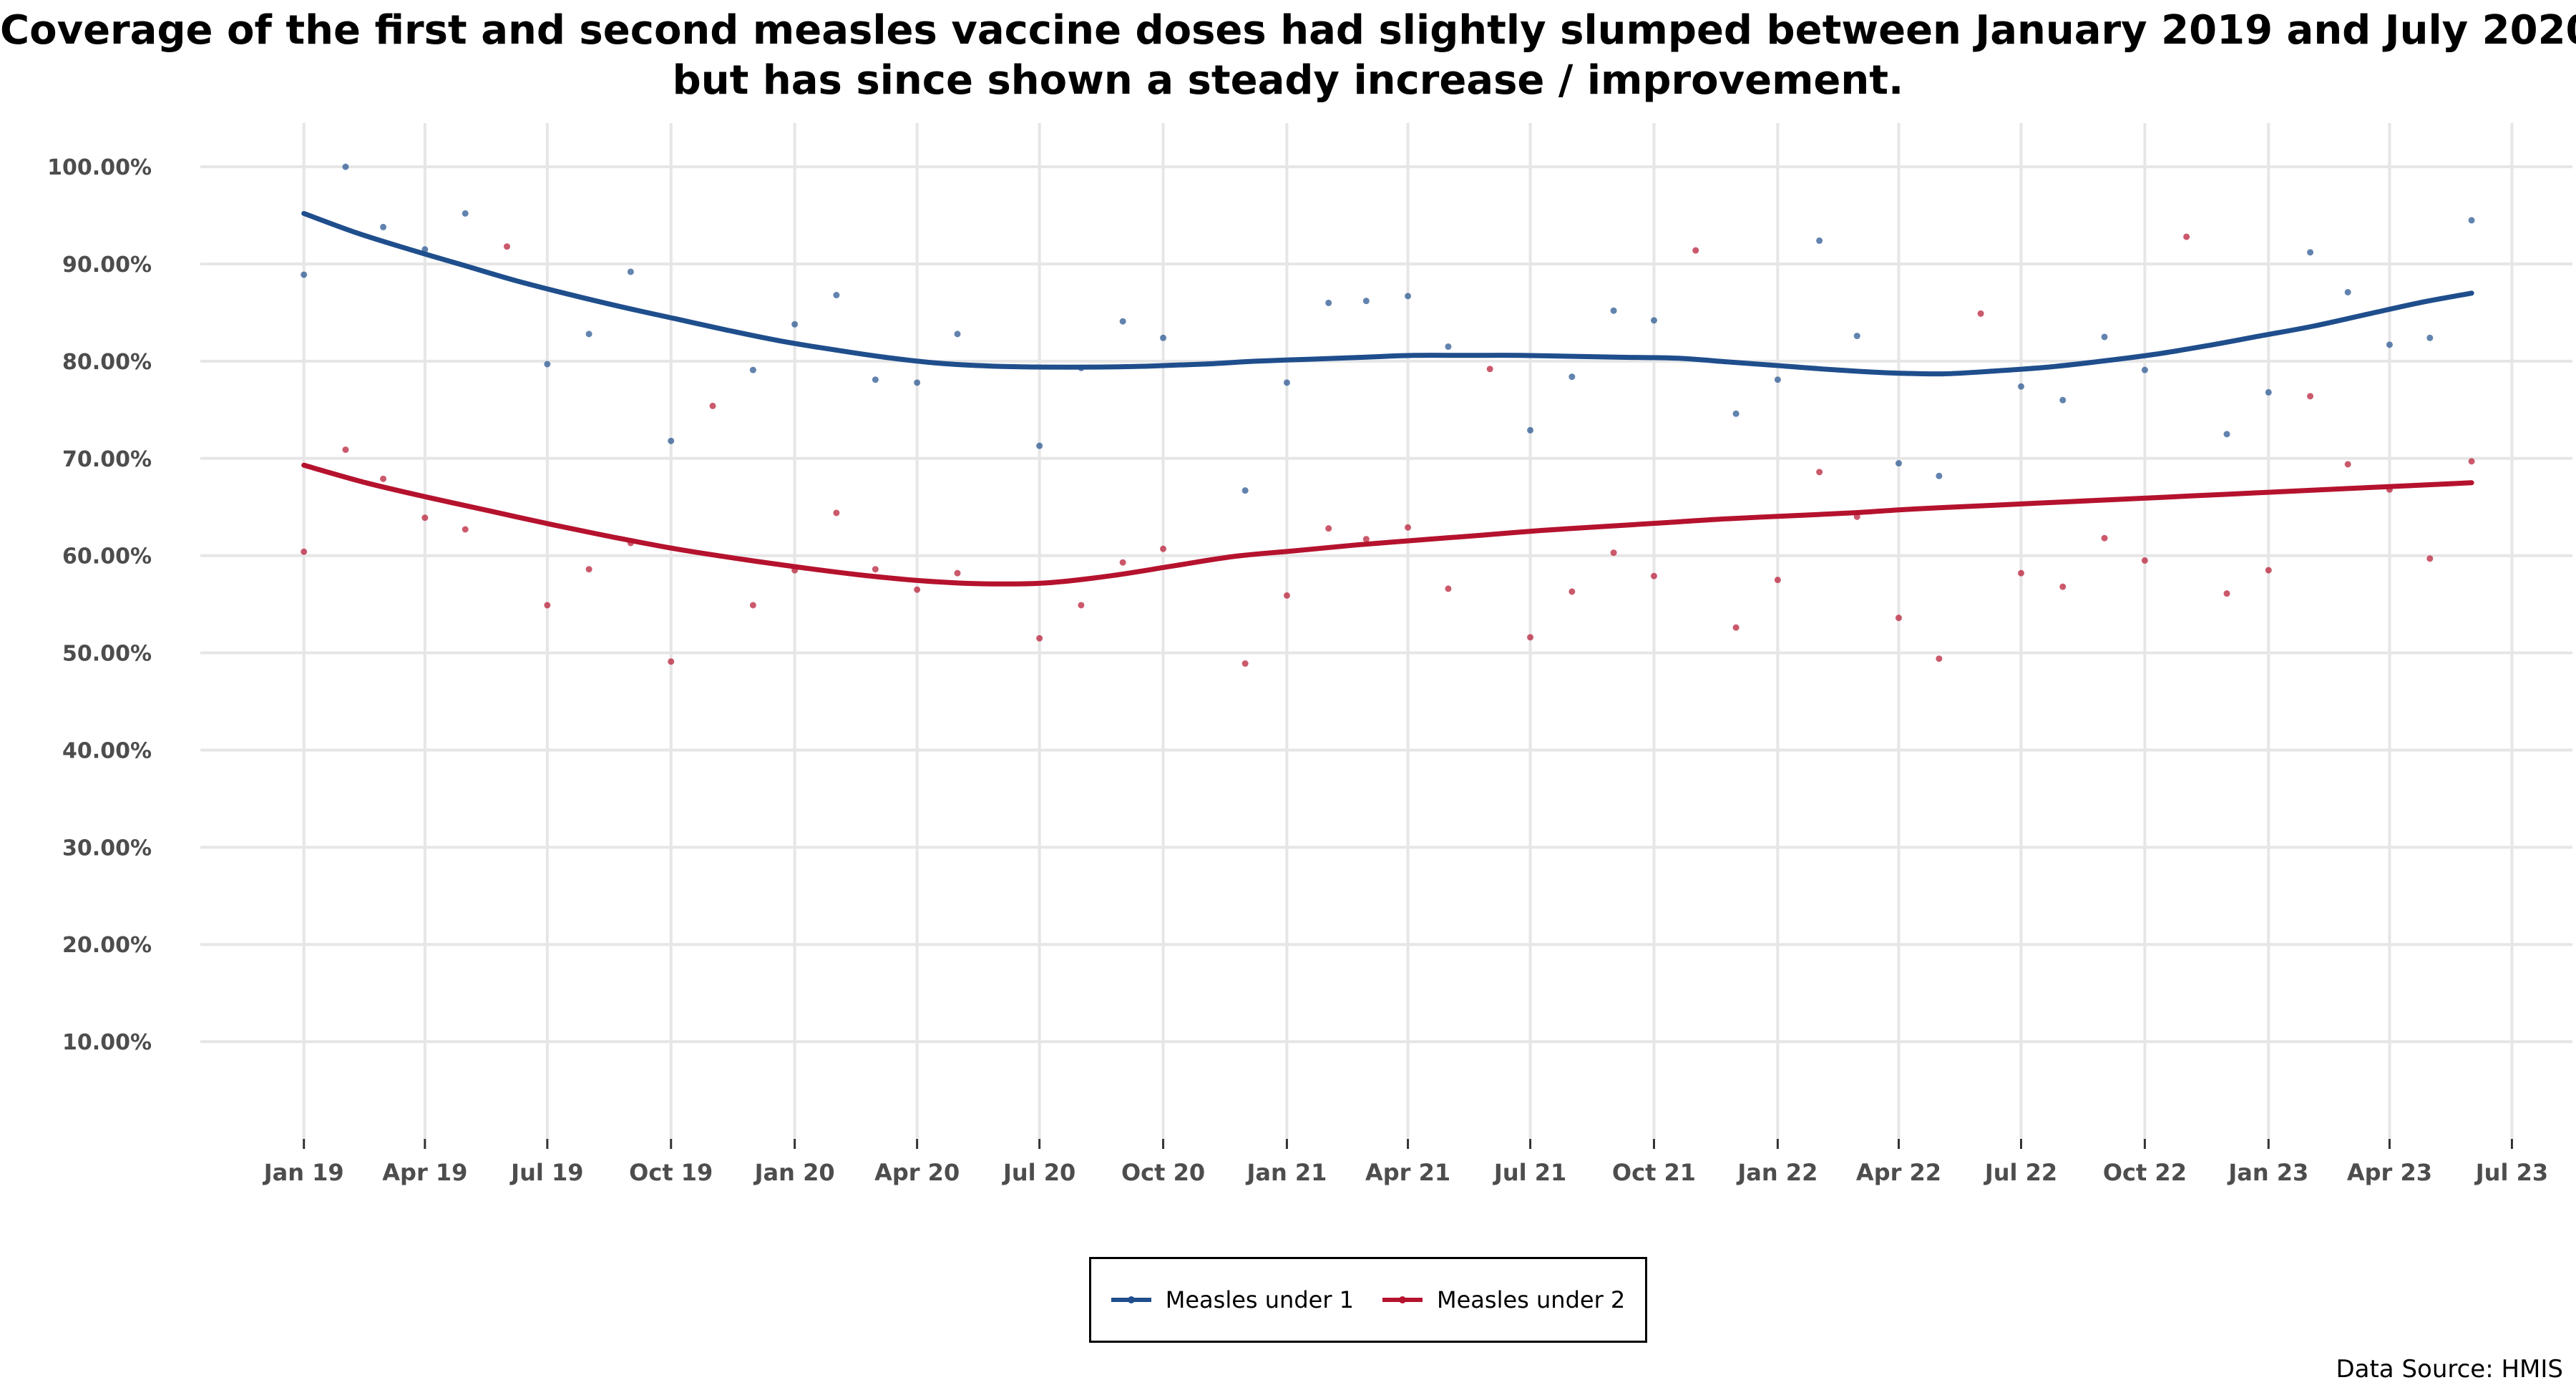  What do you see at coordinates (2511, 1172) in the screenshot?
I see `x-tick-label: Jul 23` at bounding box center [2511, 1172].